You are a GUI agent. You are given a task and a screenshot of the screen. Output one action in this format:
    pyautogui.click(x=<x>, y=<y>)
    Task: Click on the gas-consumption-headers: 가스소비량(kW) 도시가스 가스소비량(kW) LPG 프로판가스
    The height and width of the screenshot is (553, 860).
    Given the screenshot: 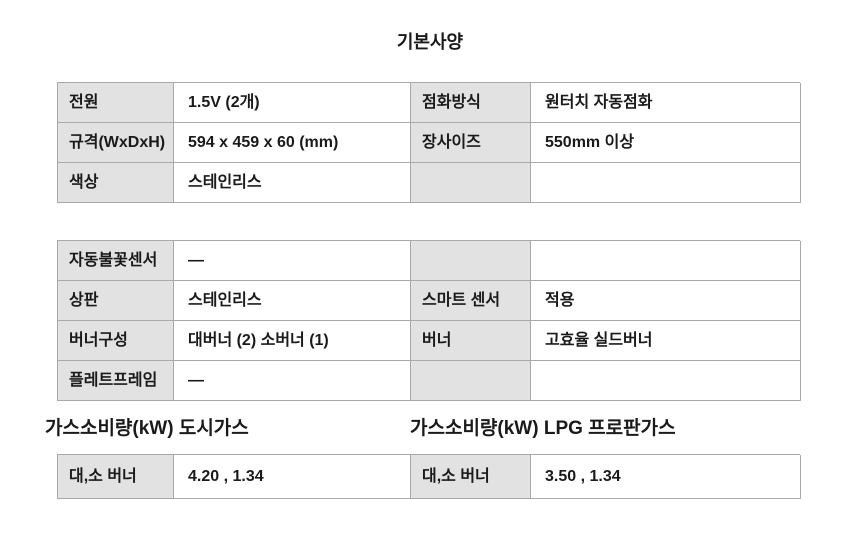 What is the action you would take?
    pyautogui.click(x=430, y=428)
    